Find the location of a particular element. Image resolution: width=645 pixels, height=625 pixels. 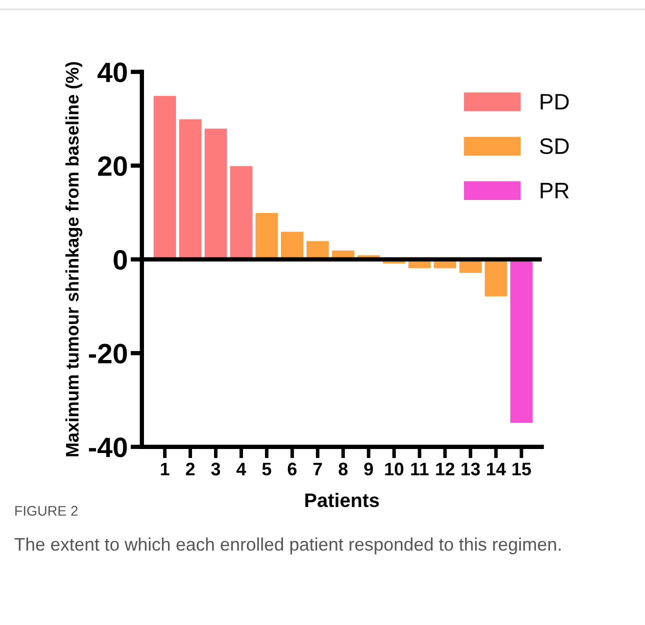

x-tick-label: 13 is located at coordinates (471, 469).